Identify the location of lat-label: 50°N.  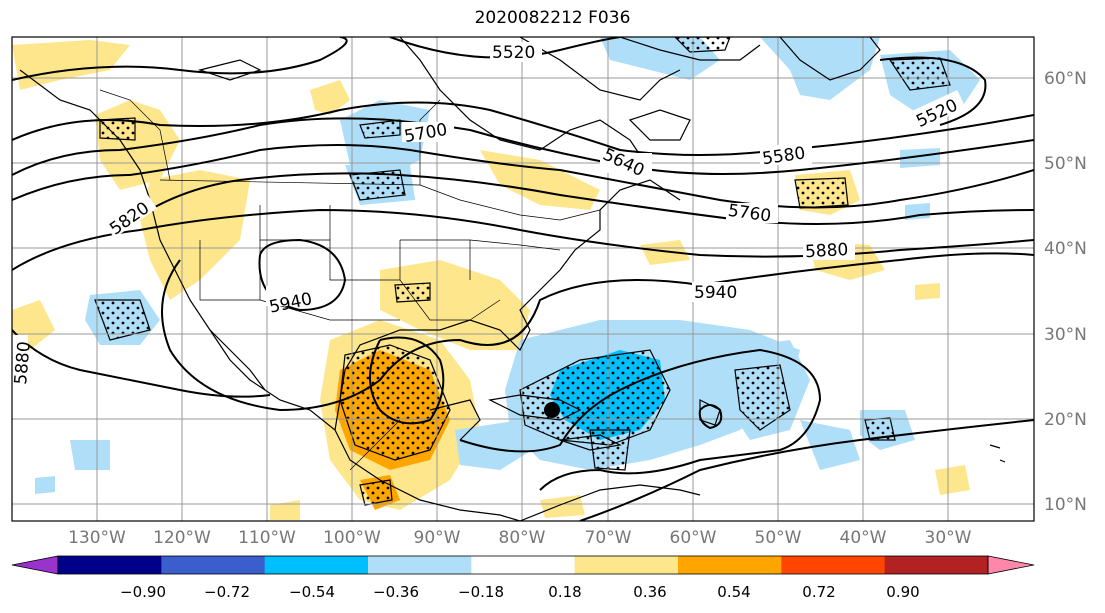
(1065, 164).